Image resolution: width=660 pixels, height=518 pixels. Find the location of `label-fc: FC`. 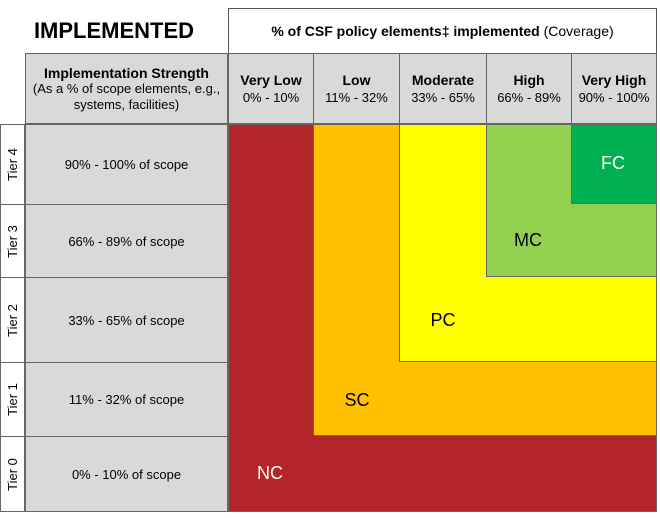

label-fc: FC is located at coordinates (613, 162).